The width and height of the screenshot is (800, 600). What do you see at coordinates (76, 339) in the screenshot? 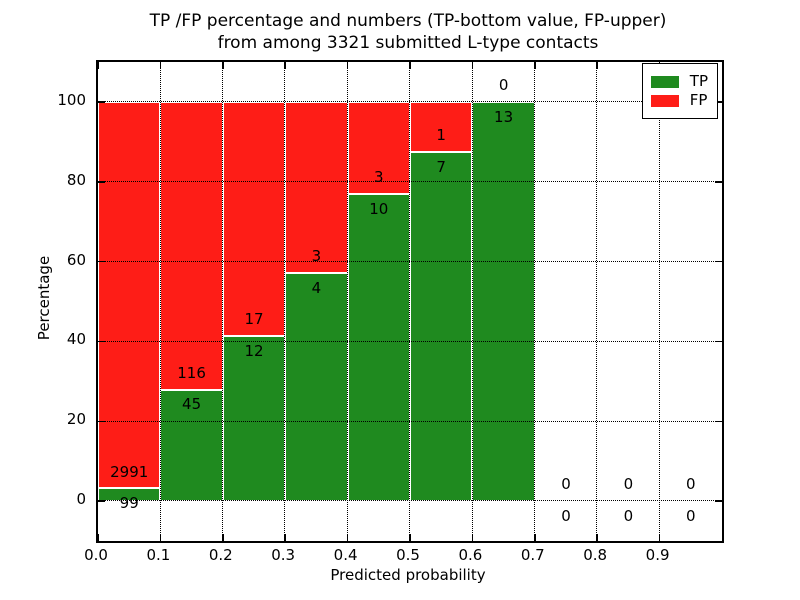
I see `y-tick-label: 40` at bounding box center [76, 339].